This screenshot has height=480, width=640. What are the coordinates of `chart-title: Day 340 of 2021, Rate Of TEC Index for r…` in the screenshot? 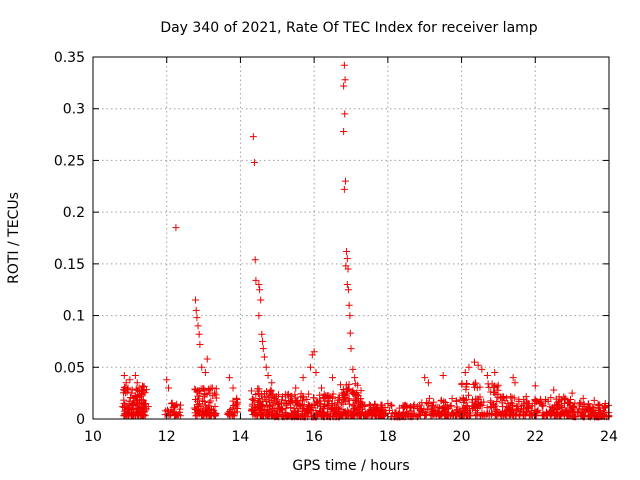 It's located at (348, 28).